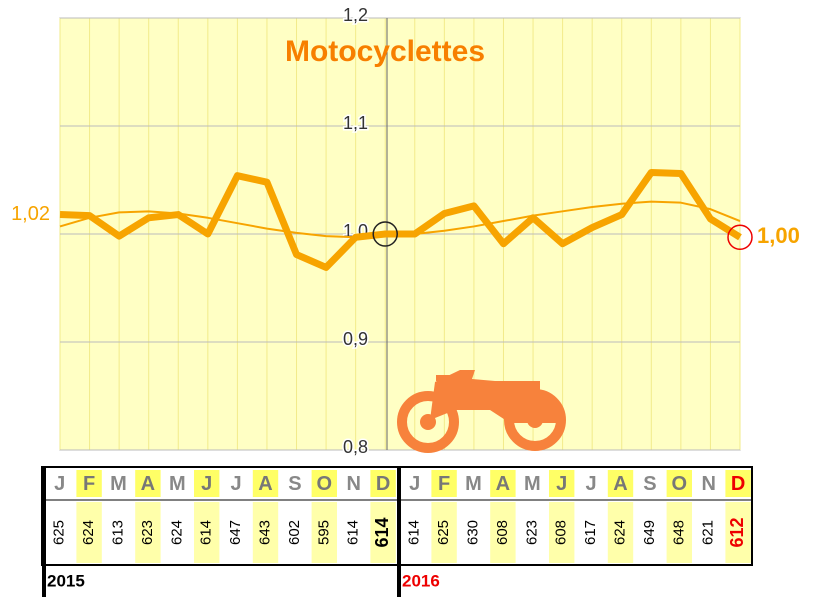 The height and width of the screenshot is (607, 821). Describe the element at coordinates (778, 235) in the screenshot. I see `value-label: 1,00` at that location.